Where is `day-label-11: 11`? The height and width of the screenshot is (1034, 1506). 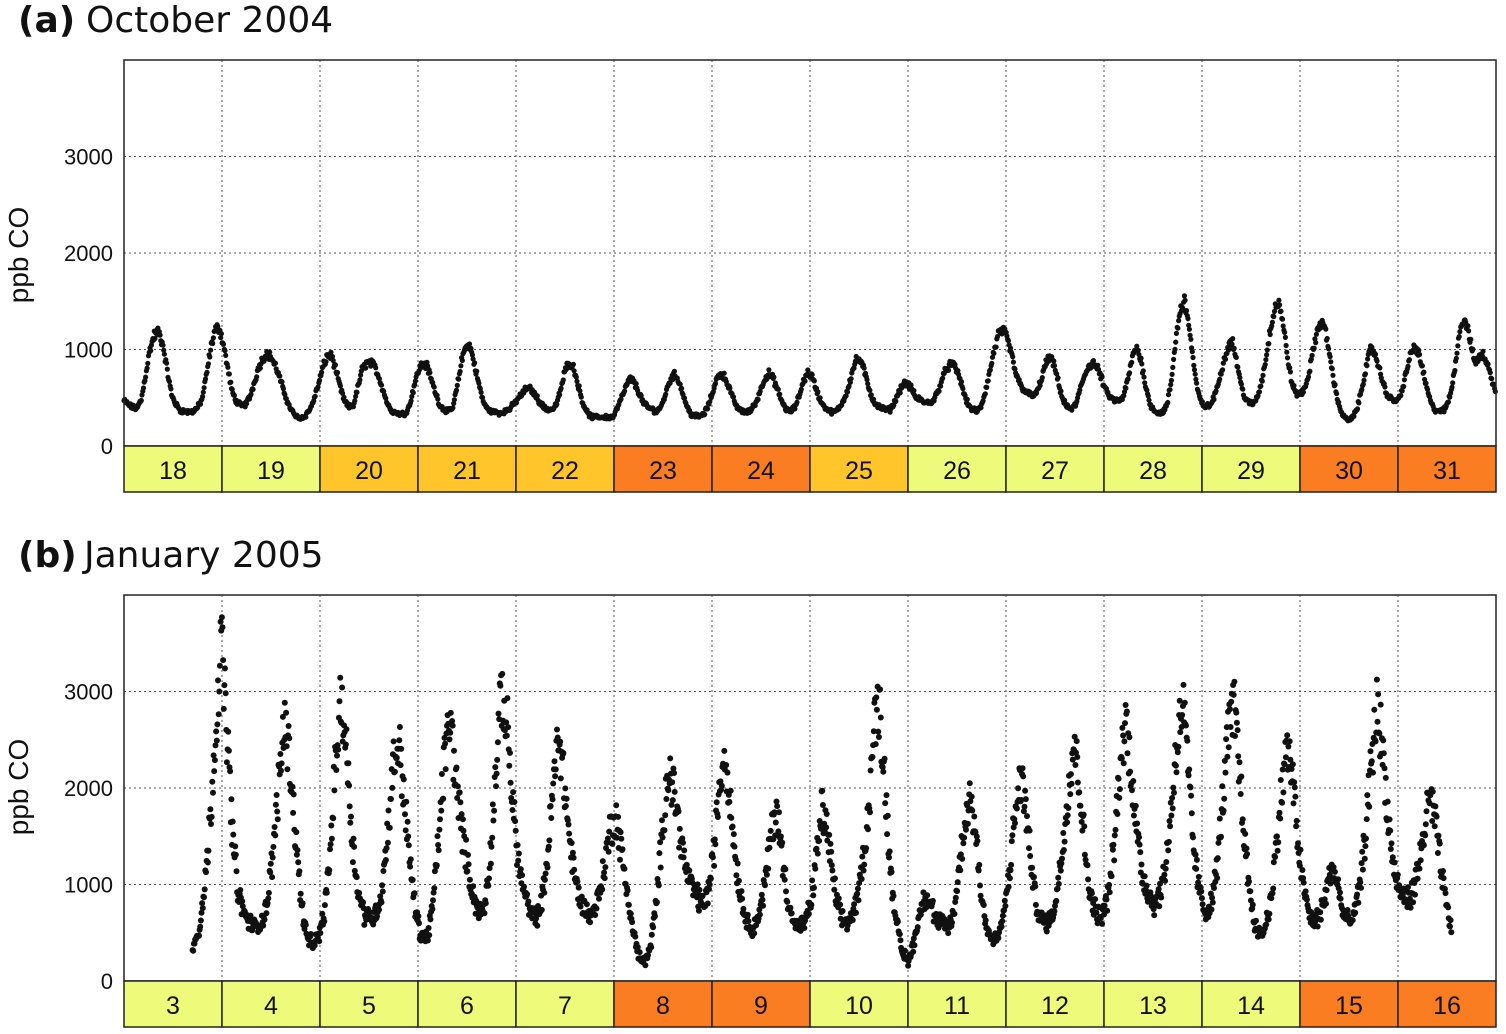 day-label-11: 11 is located at coordinates (957, 1006).